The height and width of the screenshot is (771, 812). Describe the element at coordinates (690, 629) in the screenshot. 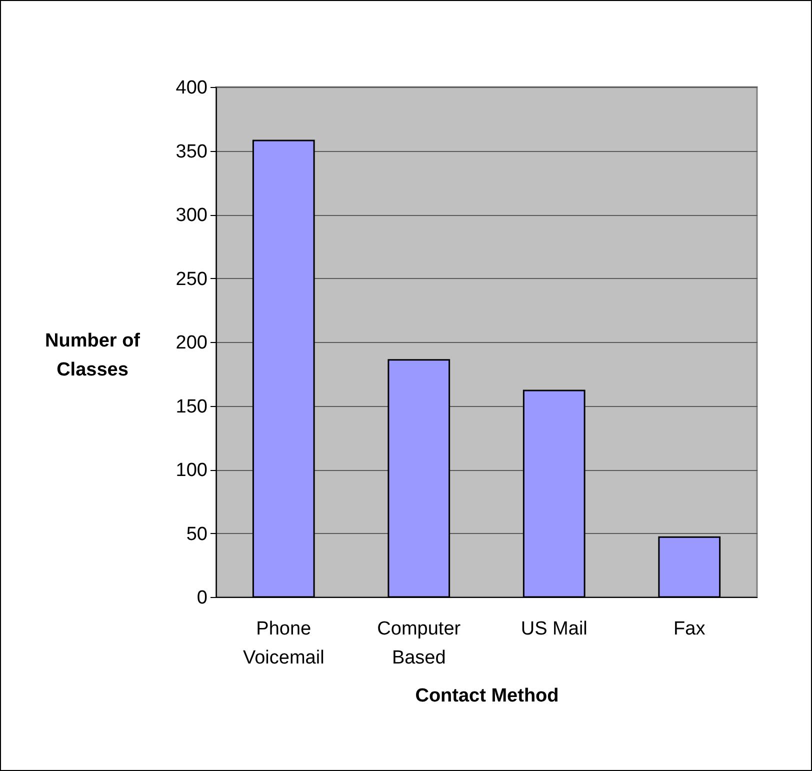

I see `x-tick-label: Fax` at that location.